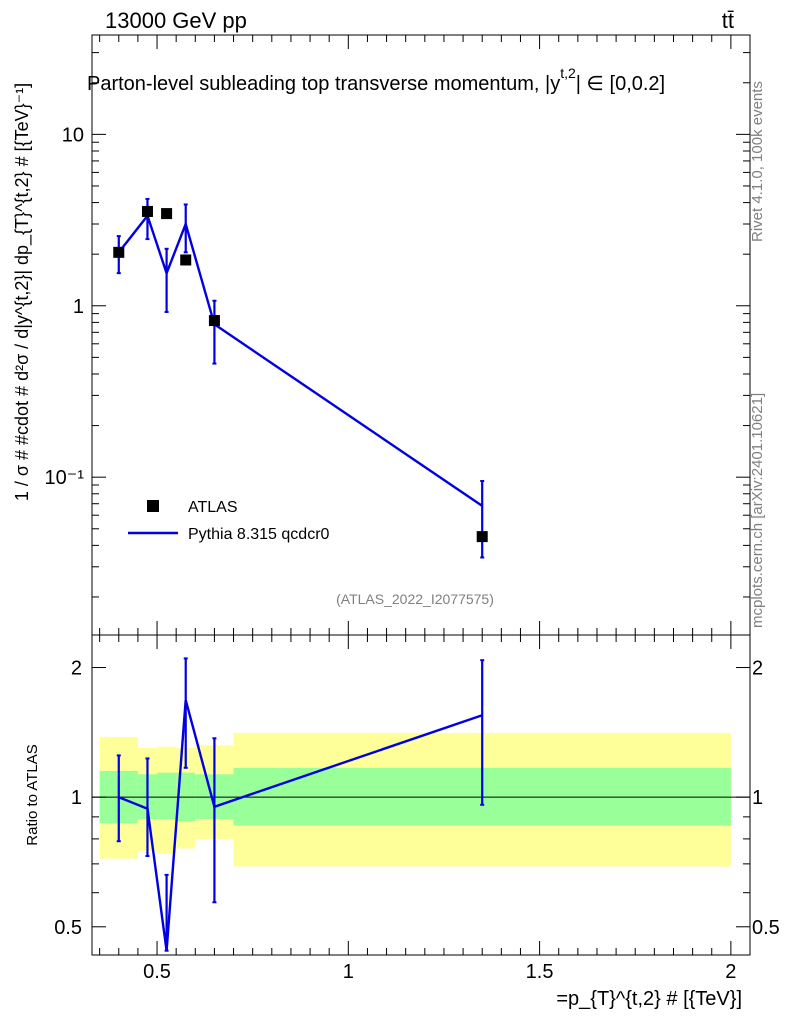  I want to click on legend-pythia-label: Pythia 8.315 qcdcr0, so click(259, 534).